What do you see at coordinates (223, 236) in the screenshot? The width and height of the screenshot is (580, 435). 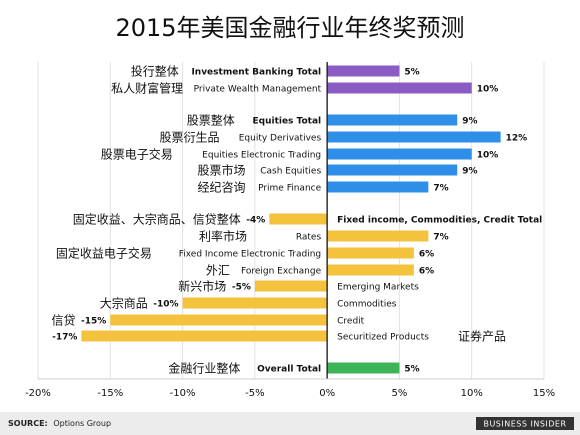 I see `chinese-label: 利率市场` at bounding box center [223, 236].